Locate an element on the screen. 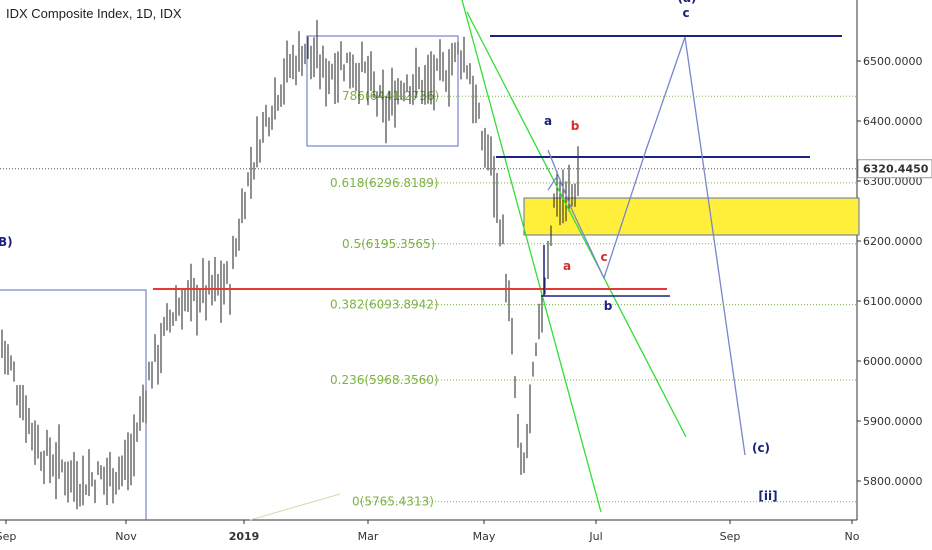 The width and height of the screenshot is (932, 550). wave-label: [ii] is located at coordinates (767, 496).